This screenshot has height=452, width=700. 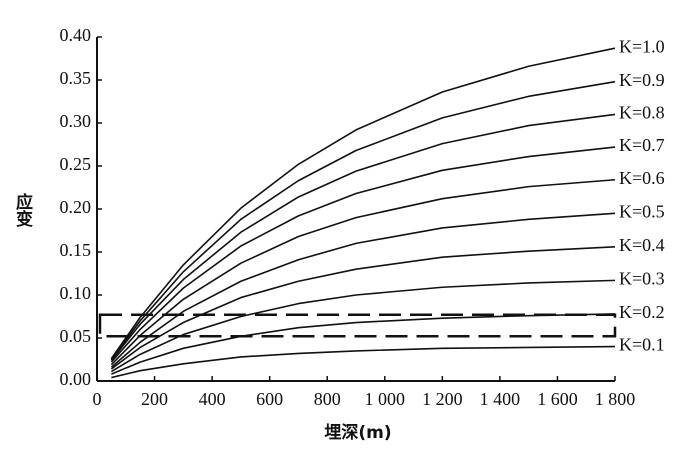 I want to click on x-tick-label: 600, so click(x=269, y=399).